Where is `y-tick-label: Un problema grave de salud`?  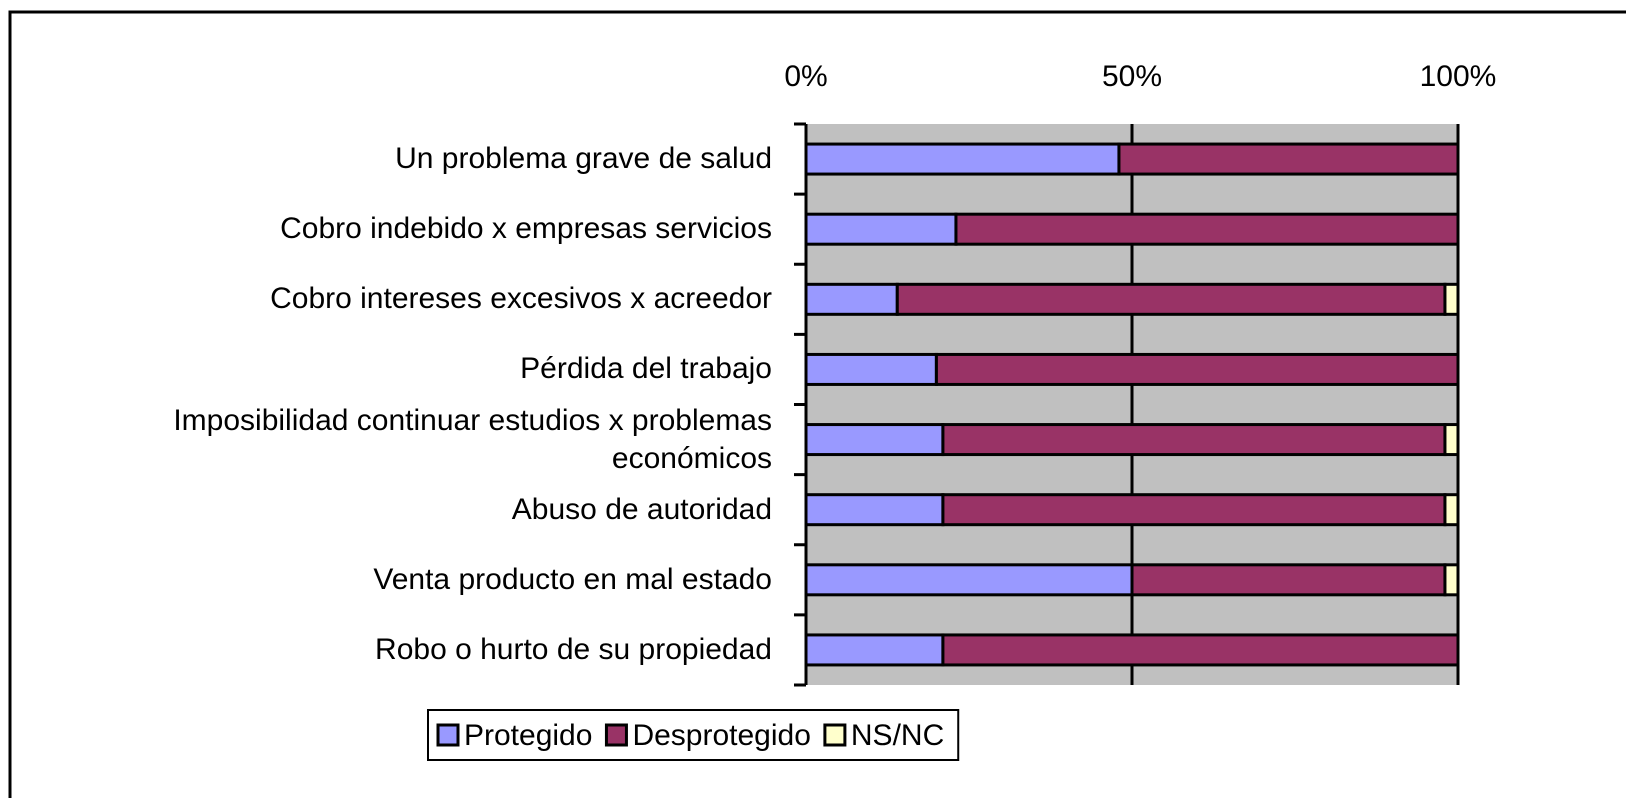 y-tick-label: Un problema grave de salud is located at coordinates (583, 159).